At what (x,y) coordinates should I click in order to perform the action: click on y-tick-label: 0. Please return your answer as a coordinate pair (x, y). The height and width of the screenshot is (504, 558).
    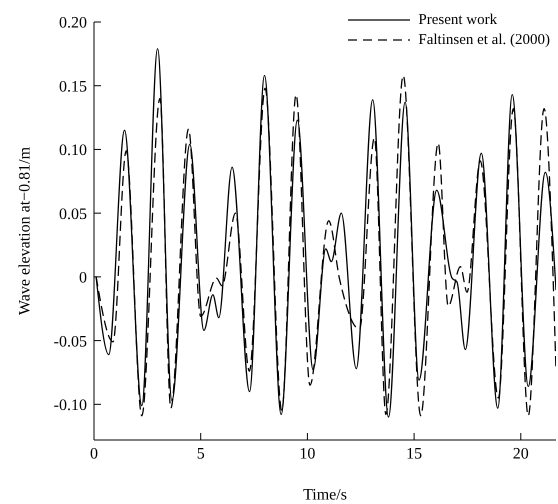
    Looking at the image, I should click on (83, 278).